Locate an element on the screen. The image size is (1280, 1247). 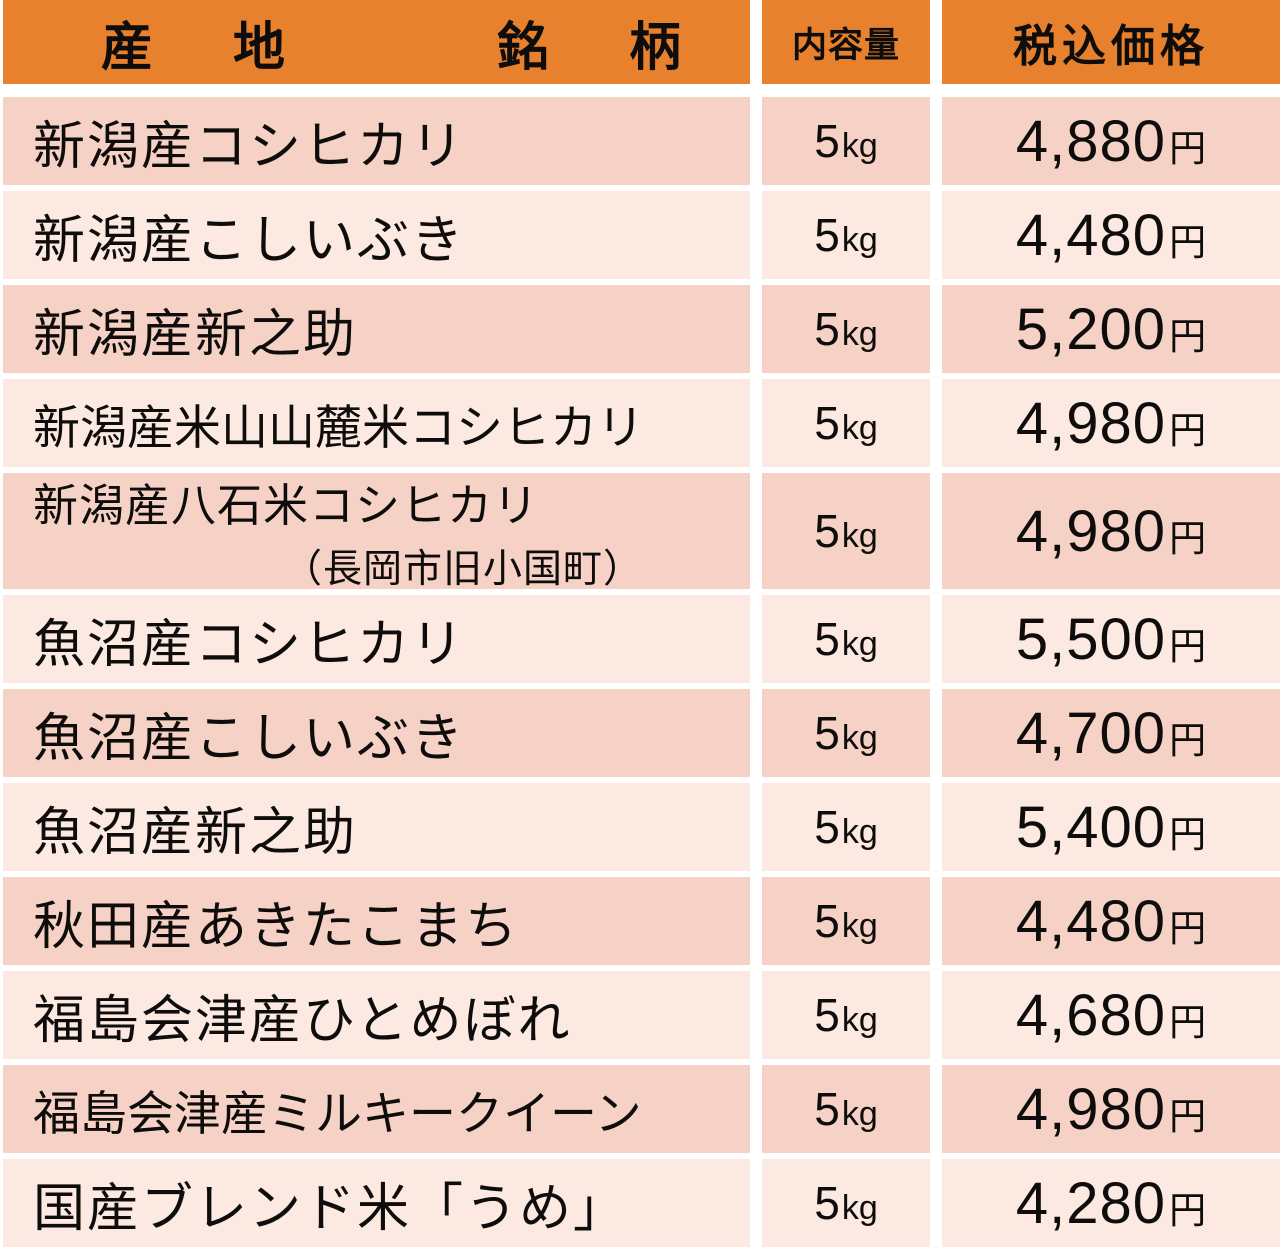
product-name: 魚沼産こしいぶき is located at coordinates (249, 738).